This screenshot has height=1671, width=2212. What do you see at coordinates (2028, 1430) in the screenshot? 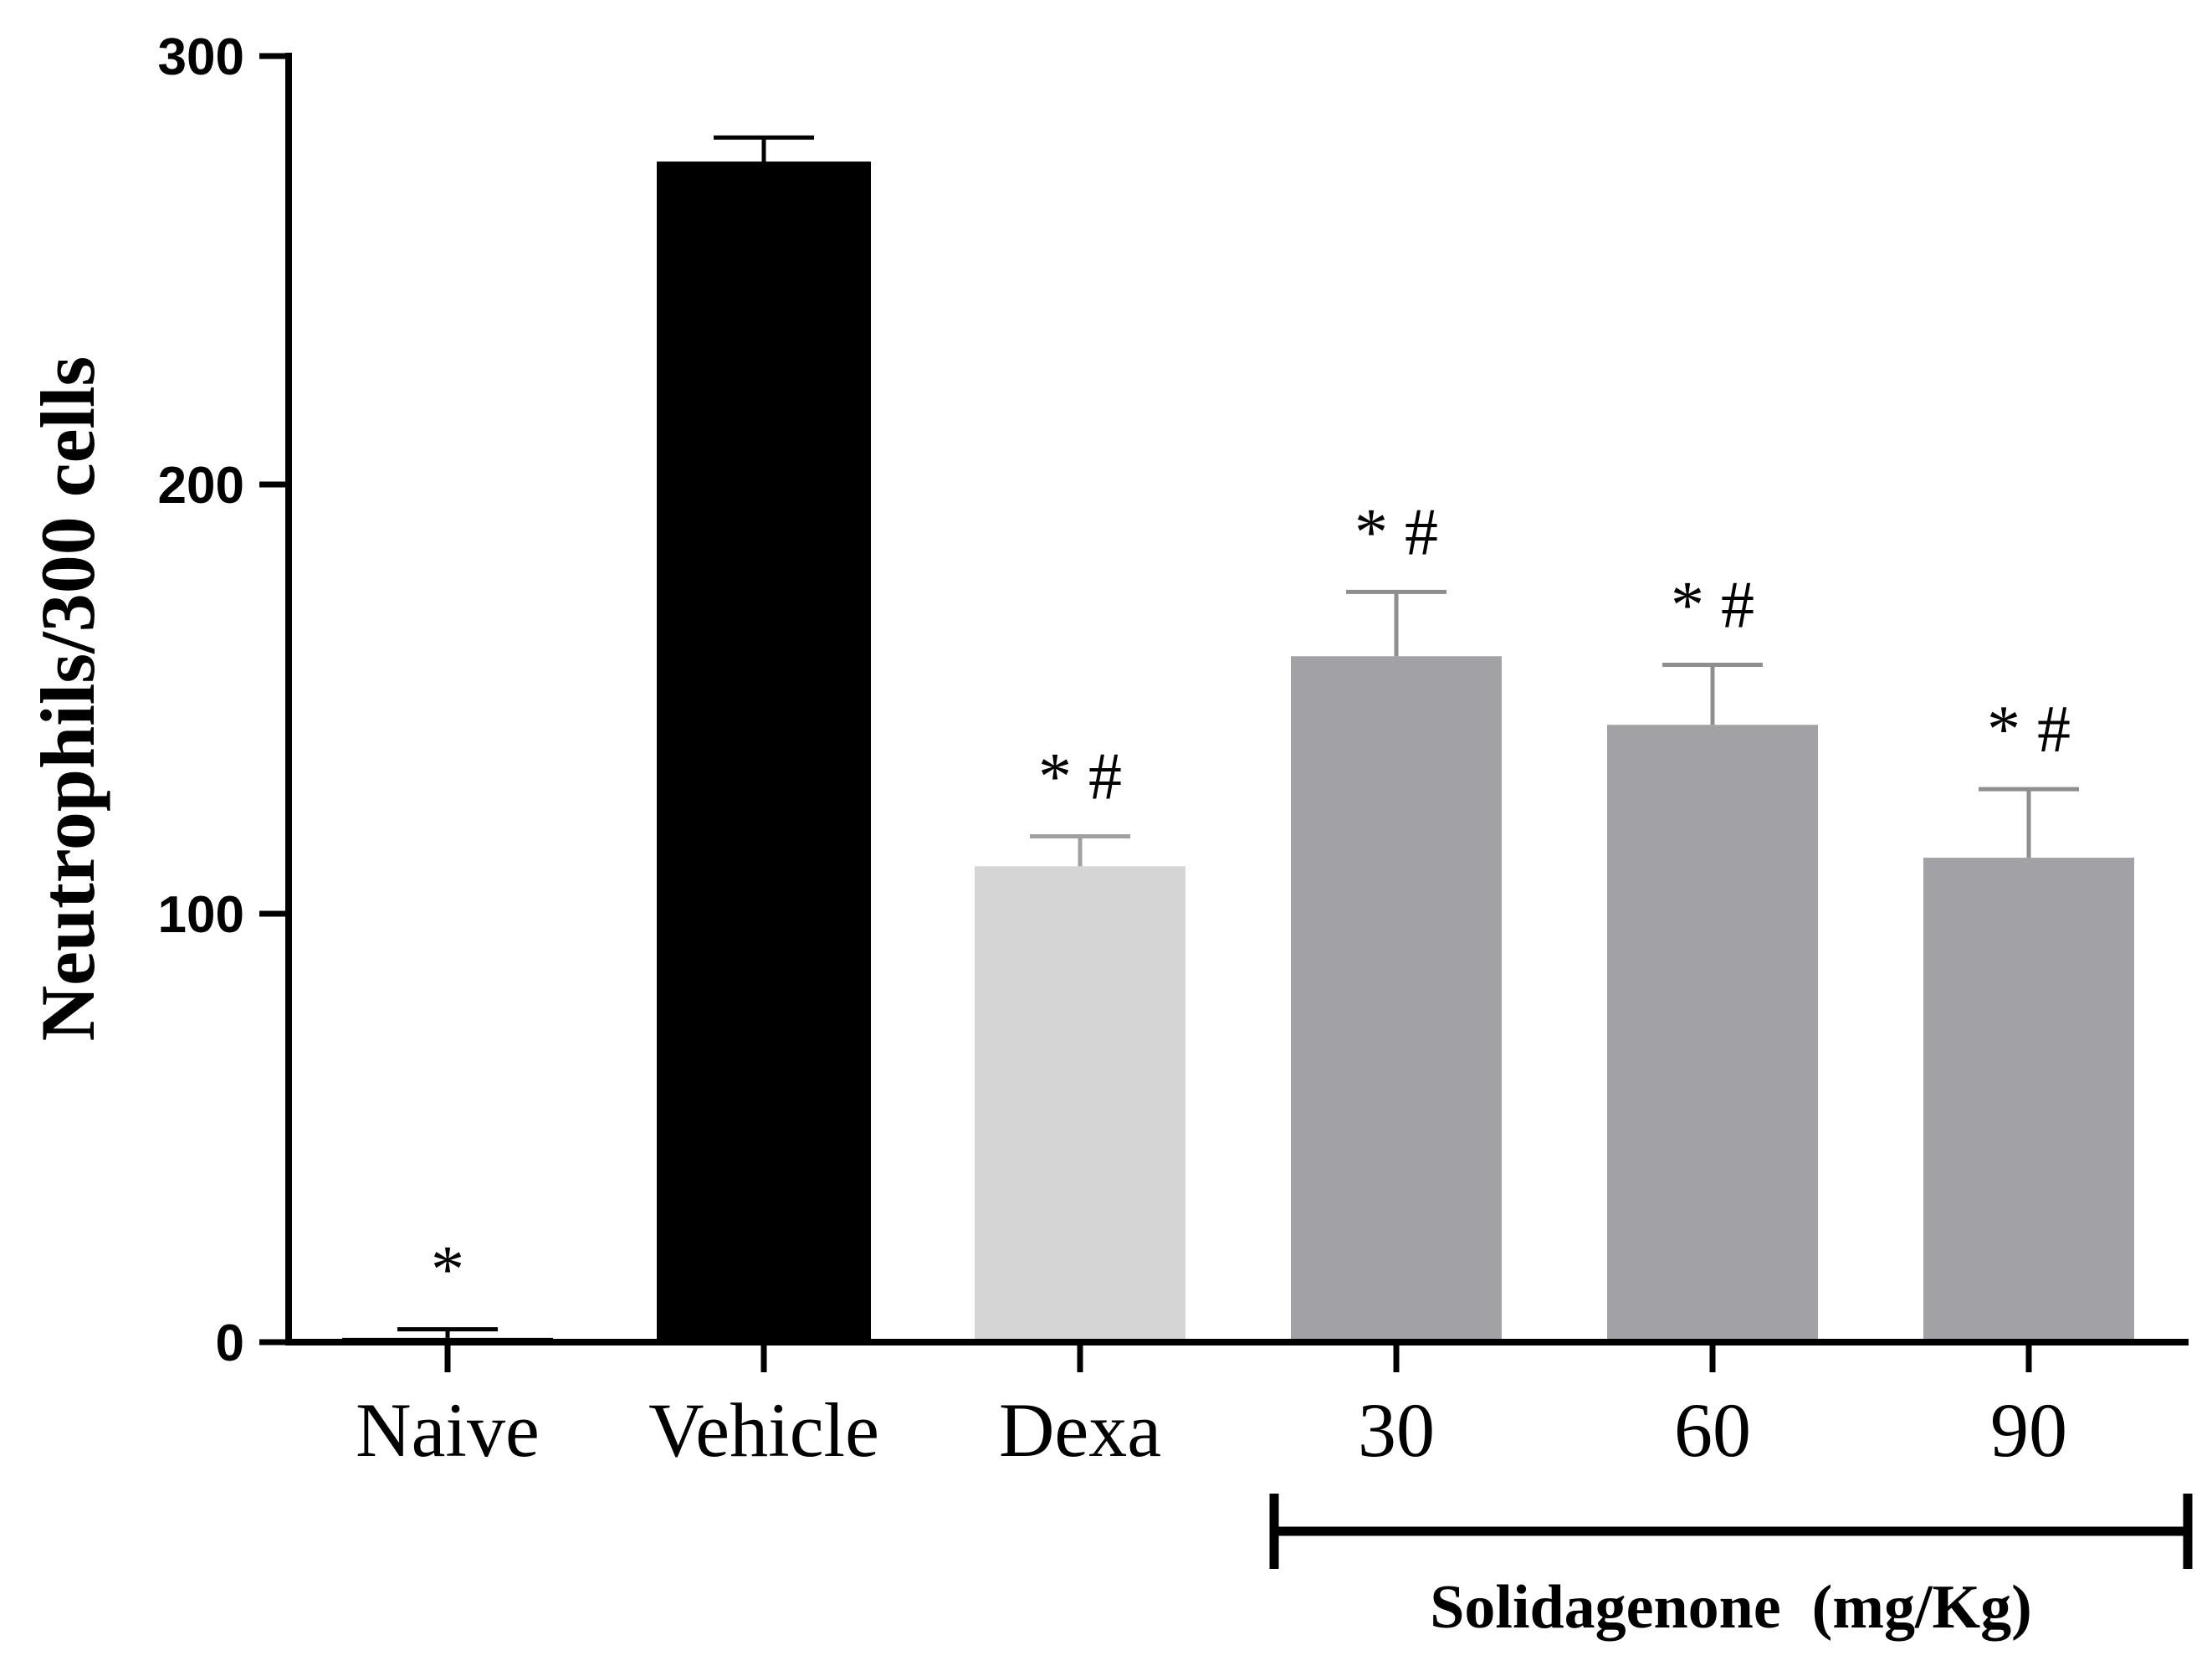
I see `x-tick-label-90: 90` at bounding box center [2028, 1430].